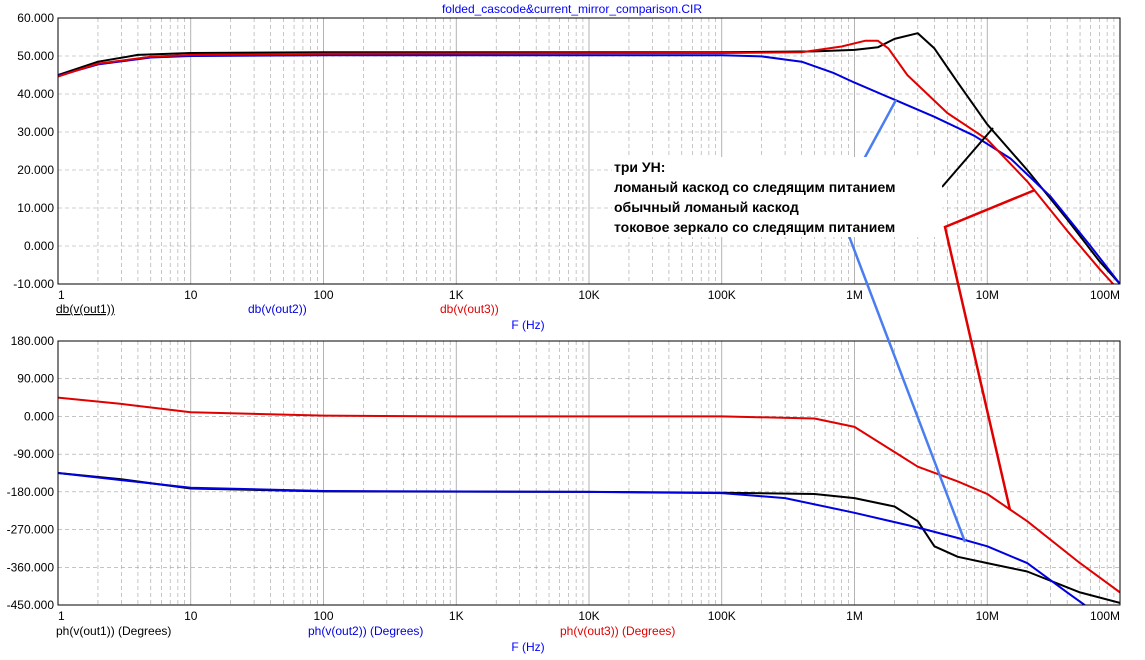 Image resolution: width=1145 pixels, height=660 pixels. I want to click on legend-db-out1: db(v(out1)), so click(85, 309).